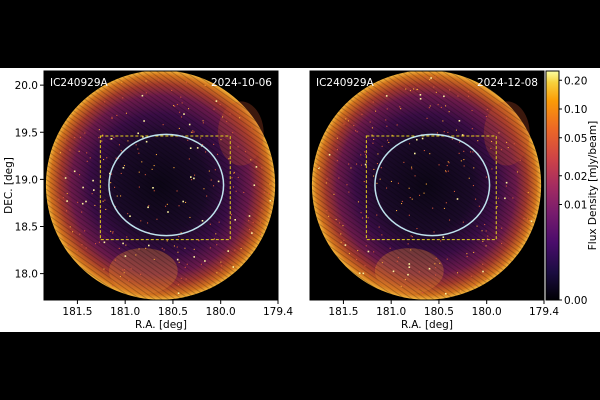  I want to click on y-tick-label: 19.0, so click(26, 180).